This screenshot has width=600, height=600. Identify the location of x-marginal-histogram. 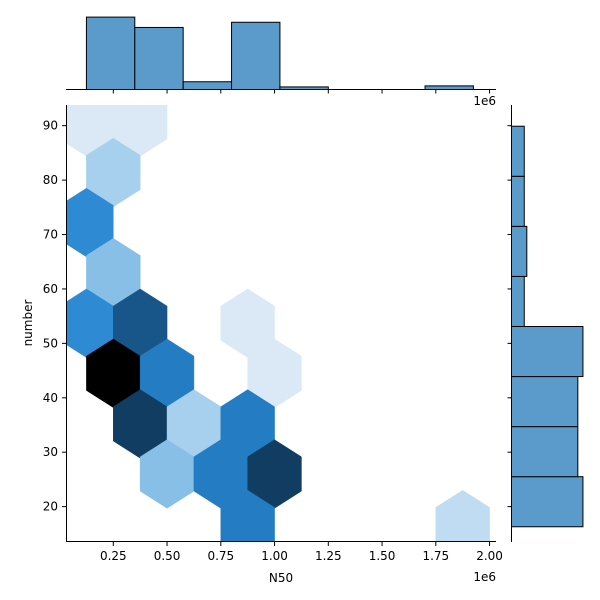
(279, 53).